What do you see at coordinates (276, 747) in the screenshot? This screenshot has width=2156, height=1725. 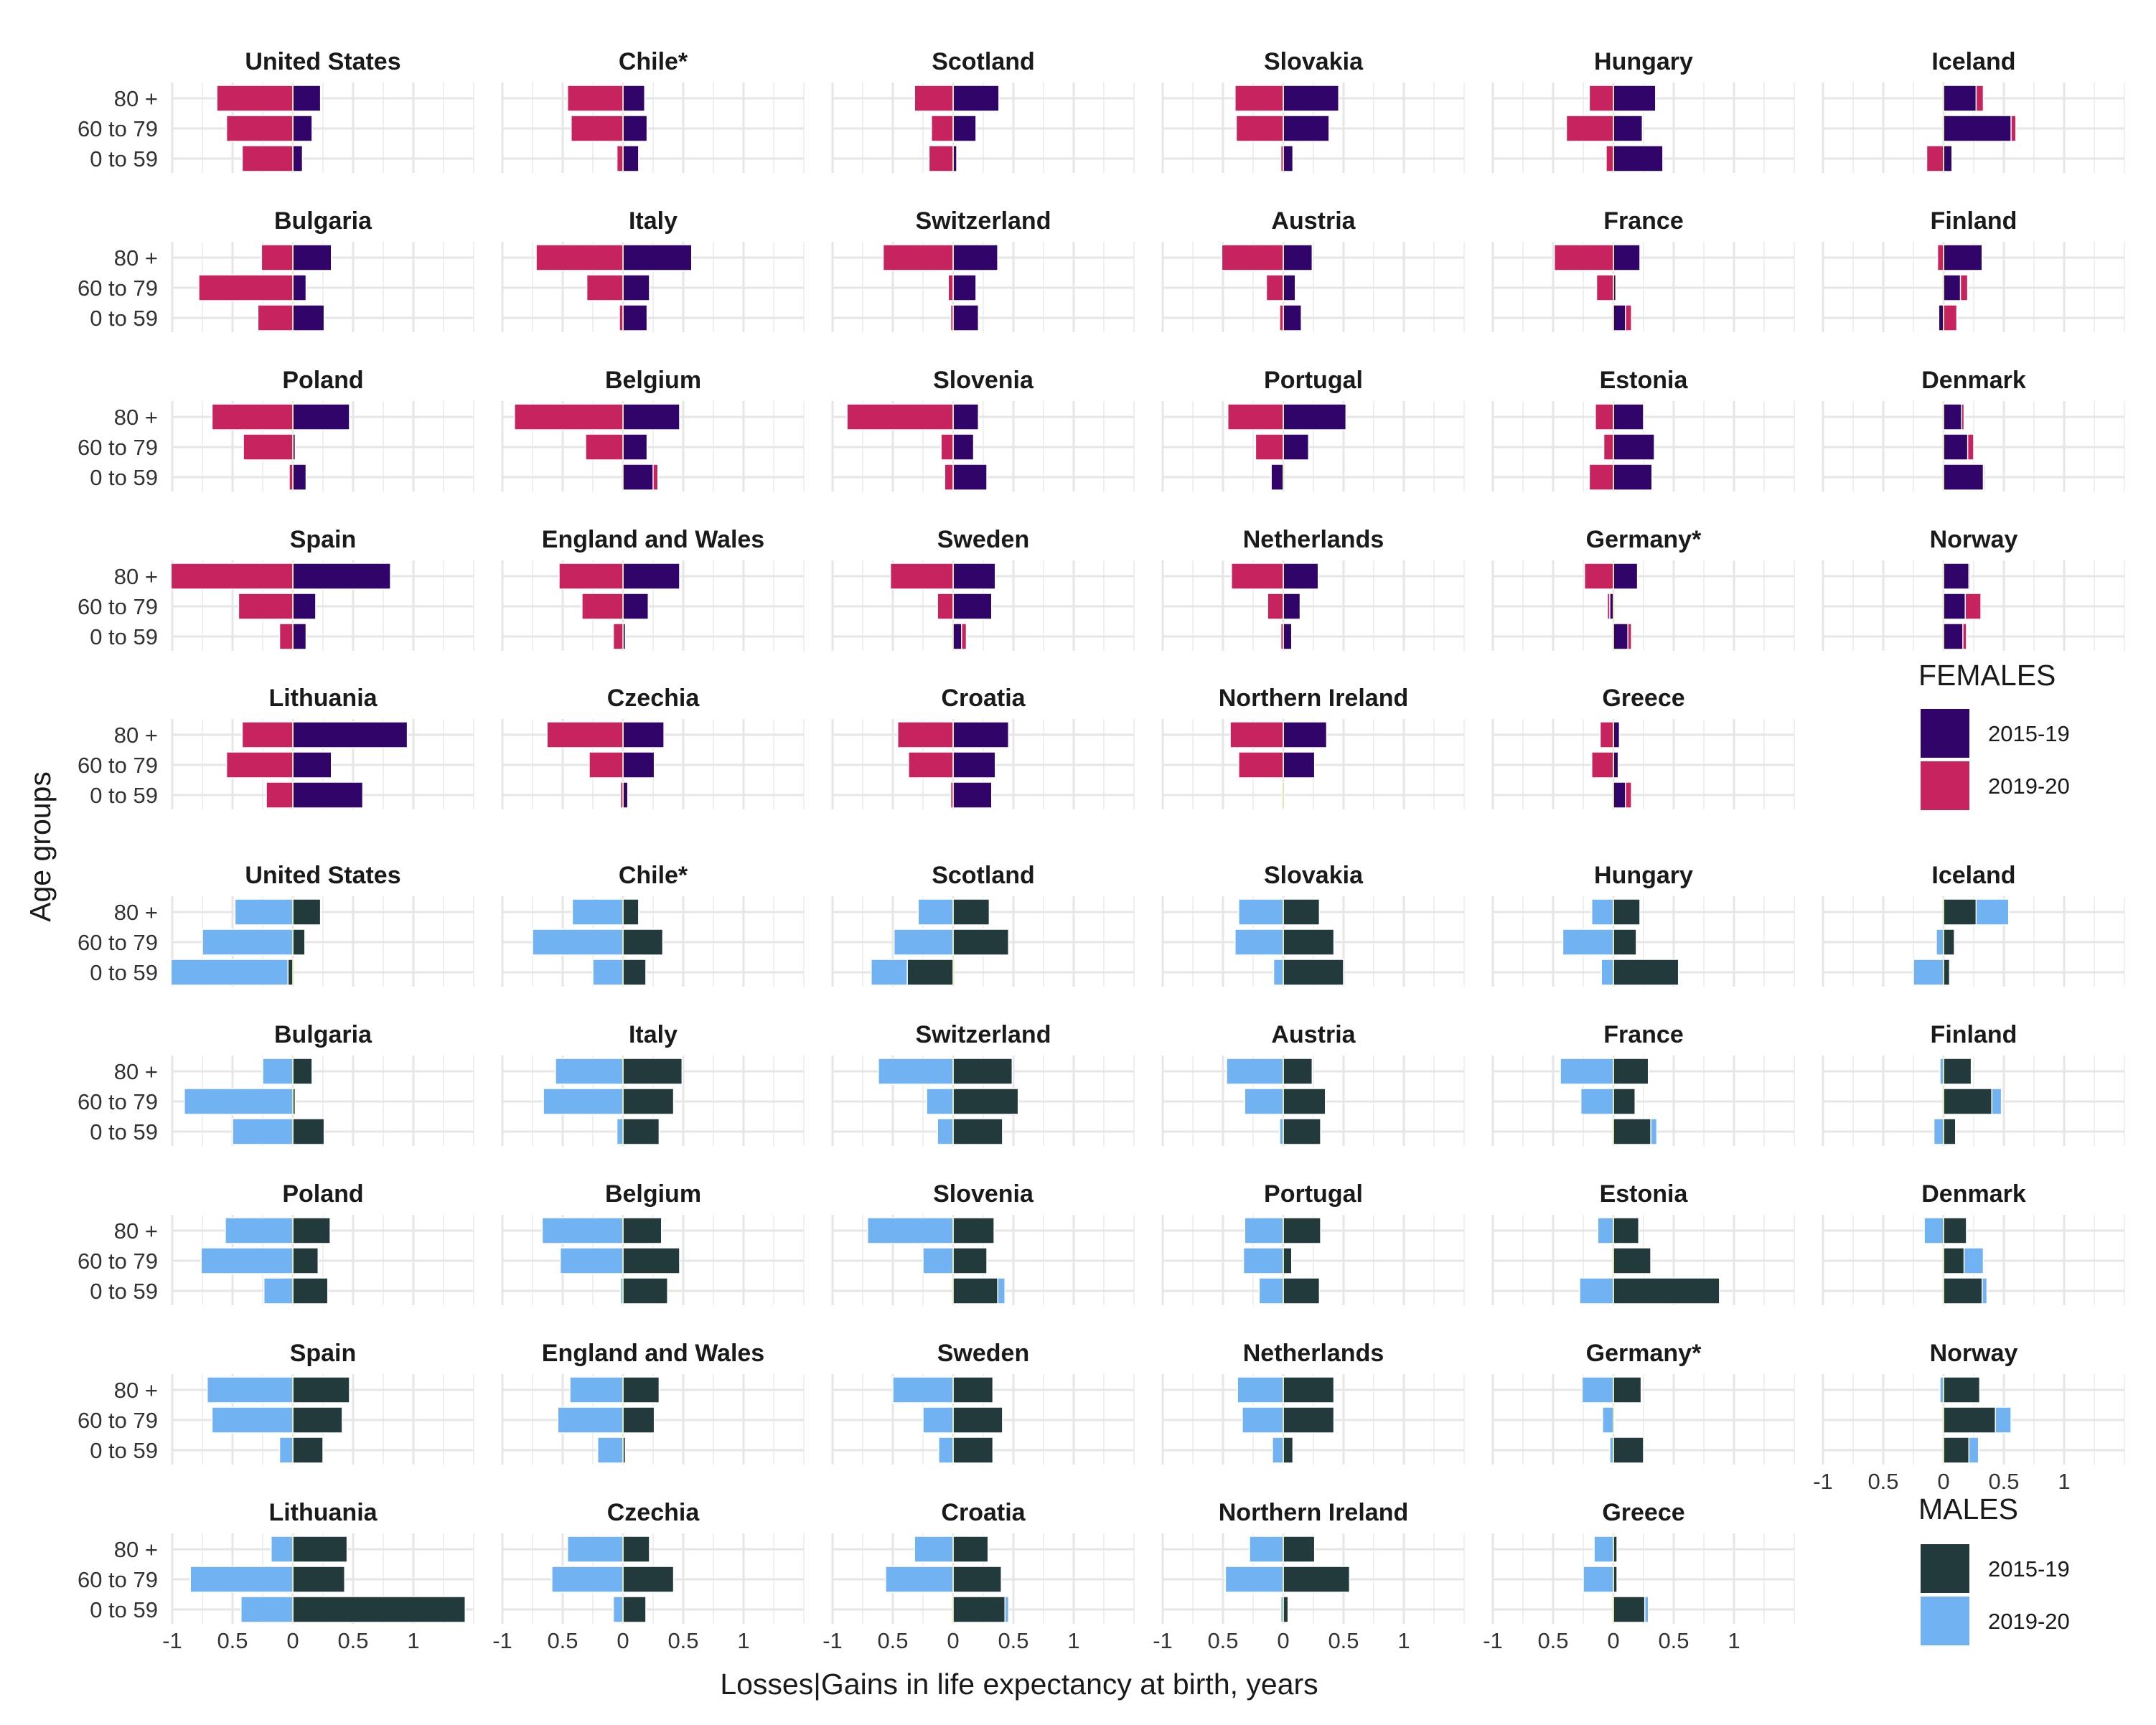 I see `panel-females-lithuania: Lithuania 80 + 60 to 79 0 to 59` at bounding box center [276, 747].